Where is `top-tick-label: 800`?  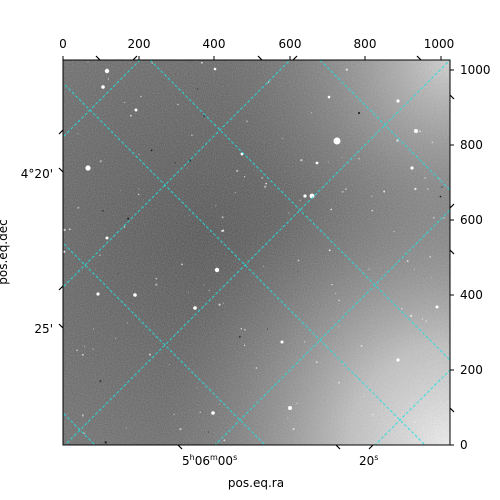
top-tick-label: 800 is located at coordinates (365, 44).